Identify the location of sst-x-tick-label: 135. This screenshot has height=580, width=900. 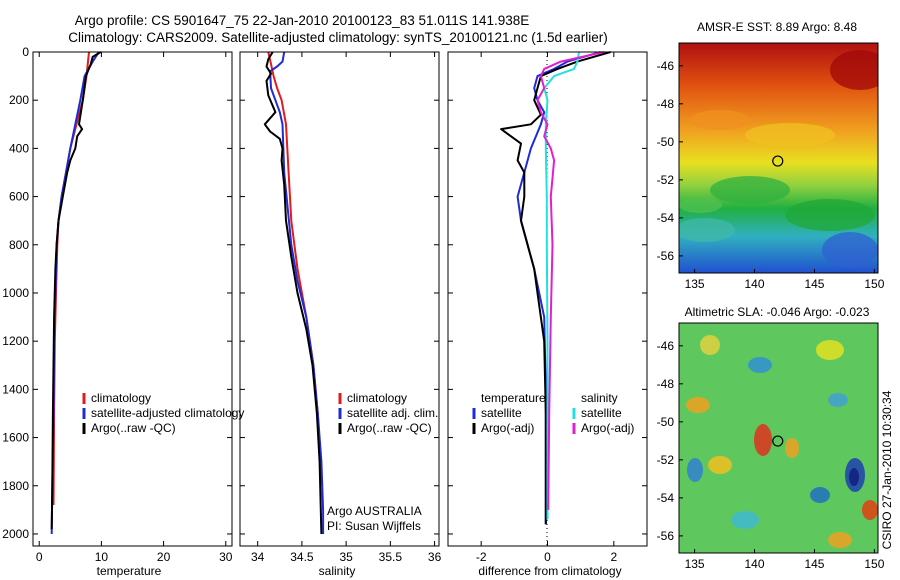
(695, 284).